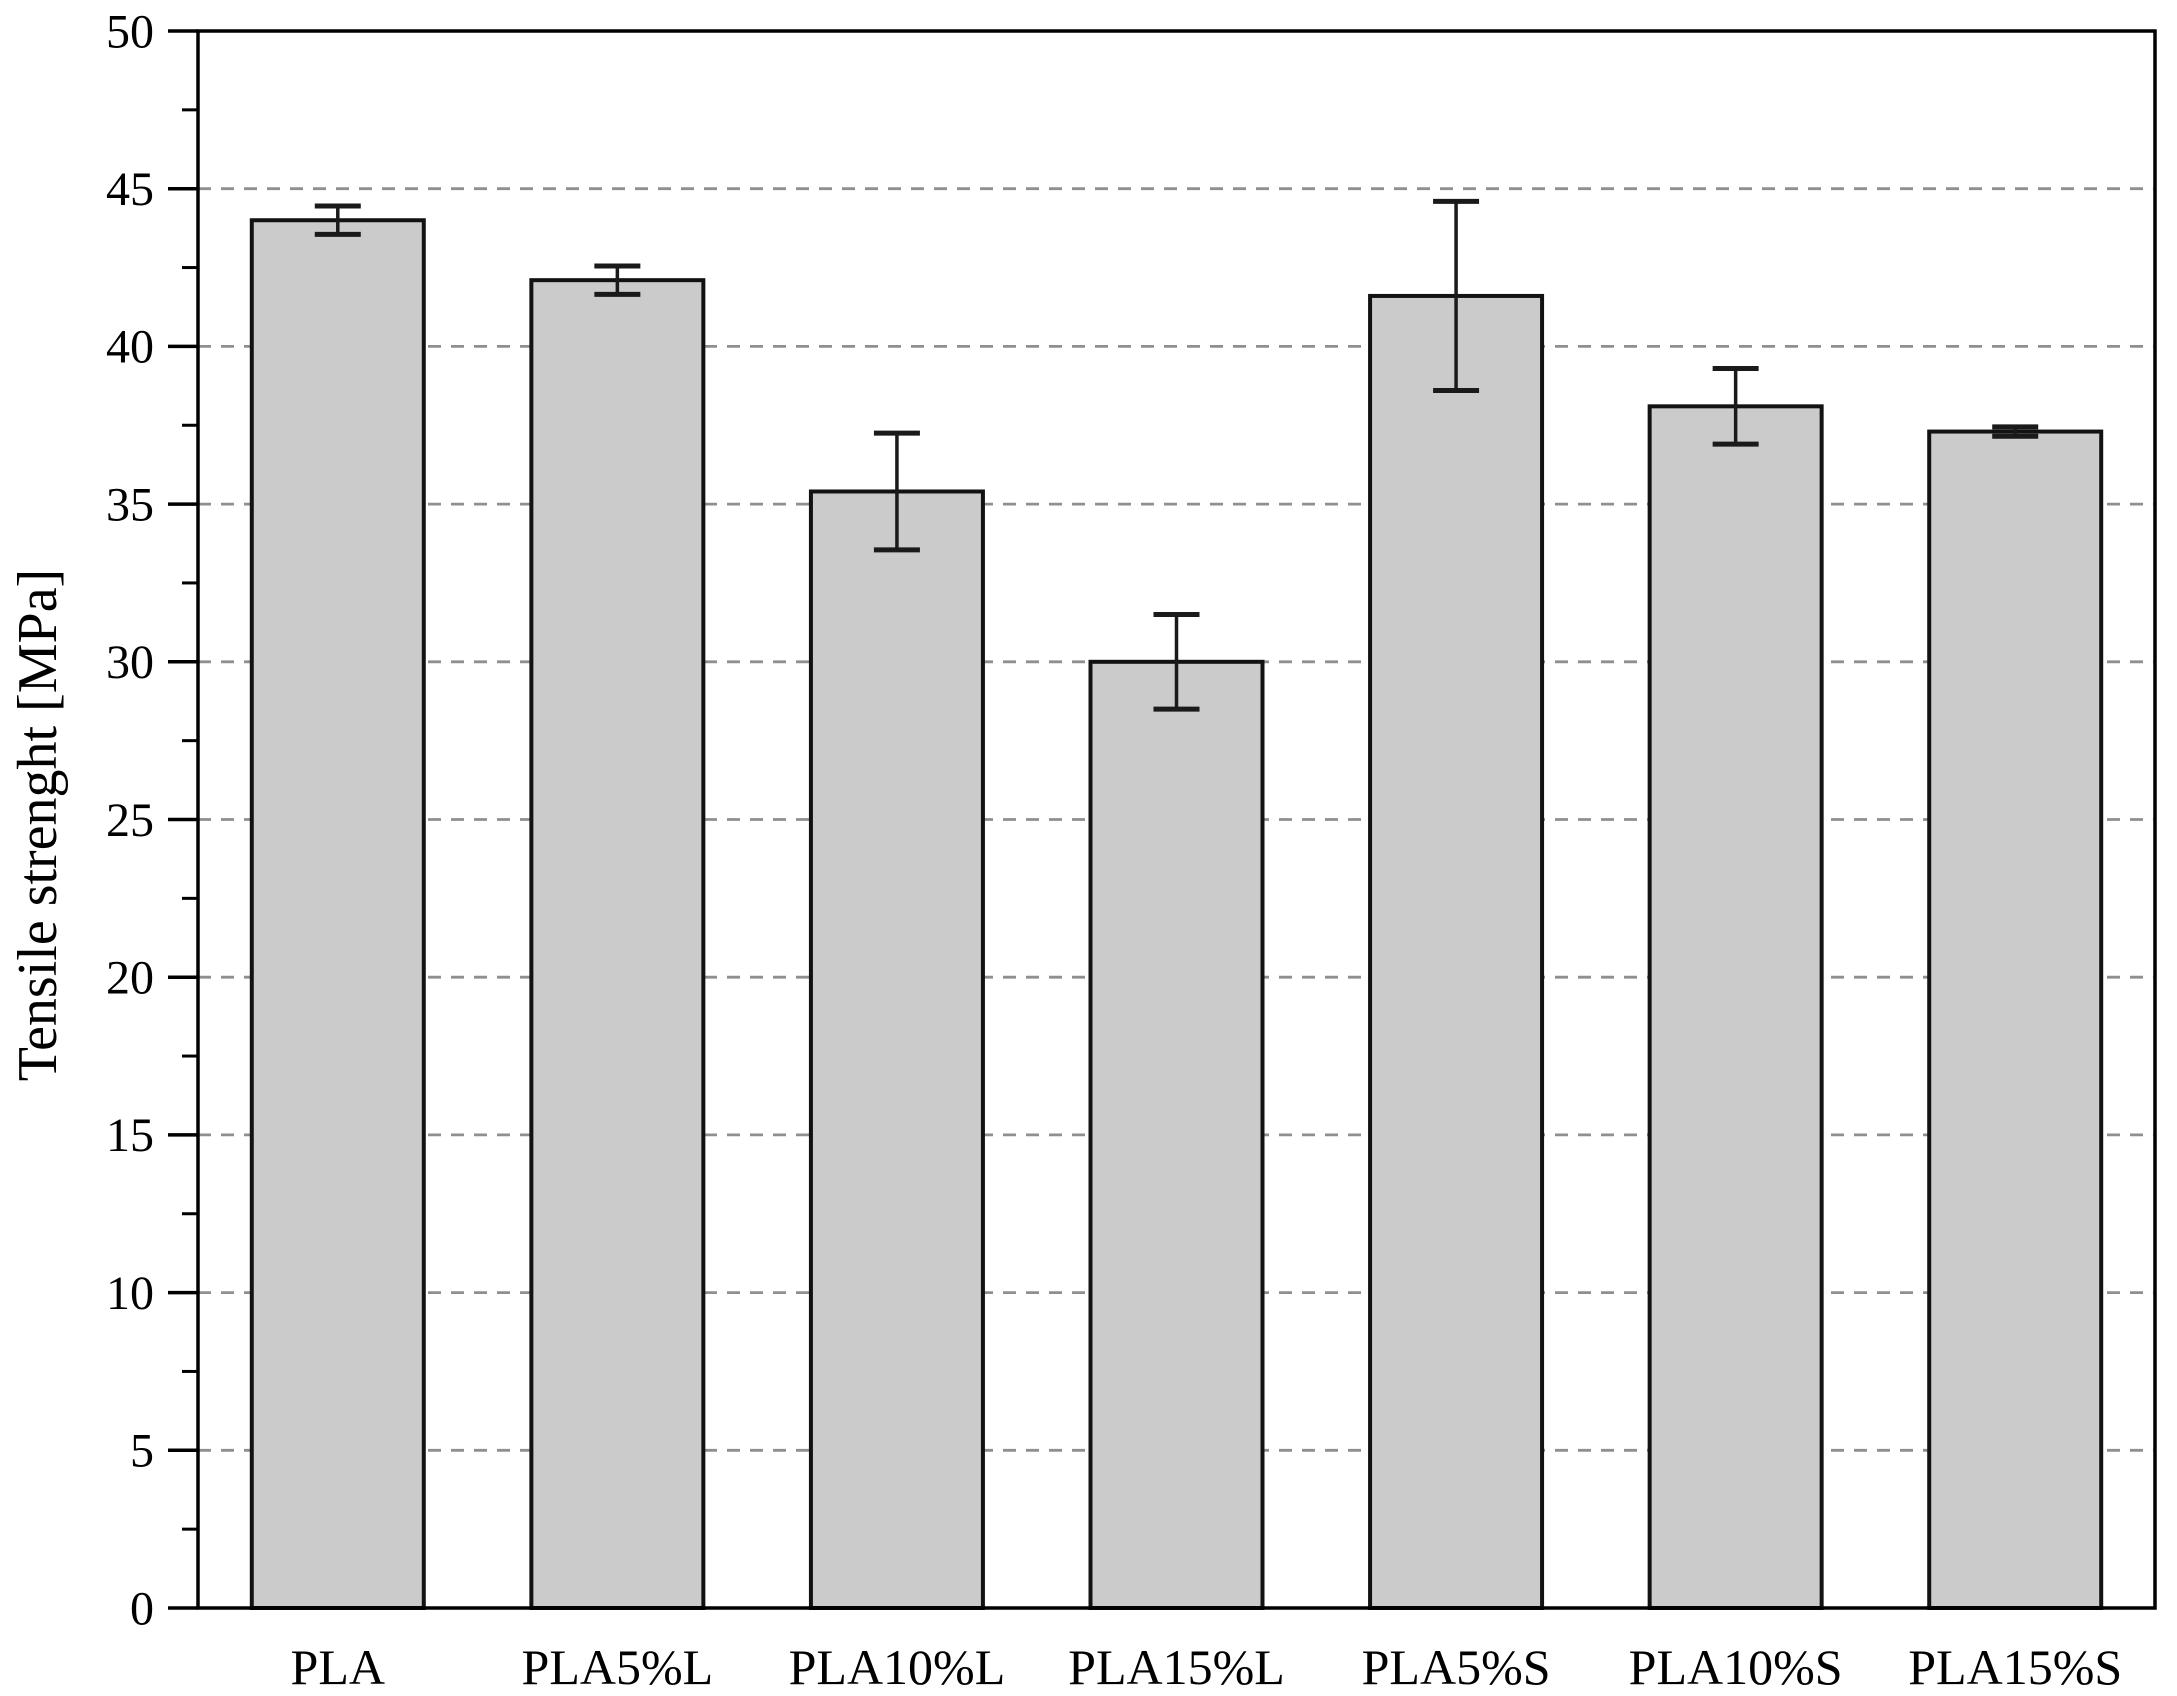 This screenshot has height=1696, width=2177. Describe the element at coordinates (1456, 951) in the screenshot. I see `bar-PLA5%S` at that location.